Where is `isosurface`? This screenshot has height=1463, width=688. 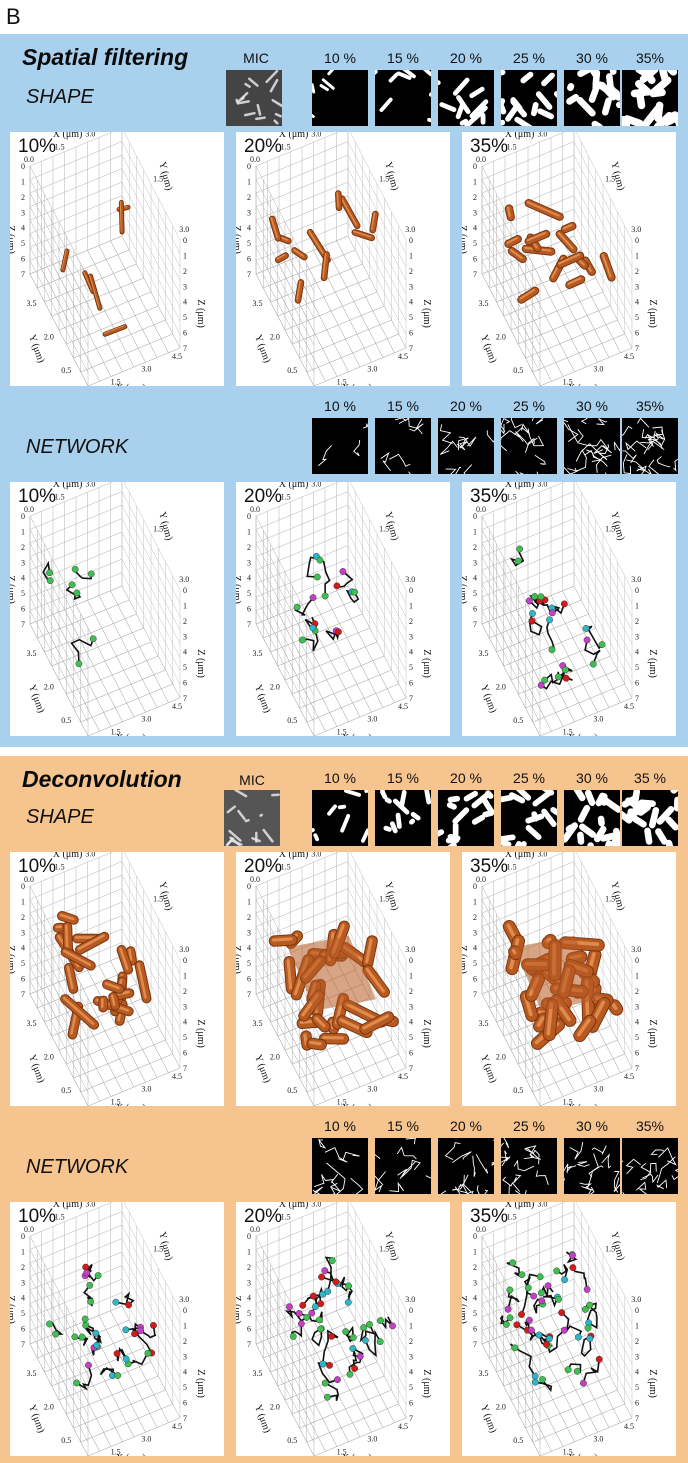 isosurface is located at coordinates (333, 985).